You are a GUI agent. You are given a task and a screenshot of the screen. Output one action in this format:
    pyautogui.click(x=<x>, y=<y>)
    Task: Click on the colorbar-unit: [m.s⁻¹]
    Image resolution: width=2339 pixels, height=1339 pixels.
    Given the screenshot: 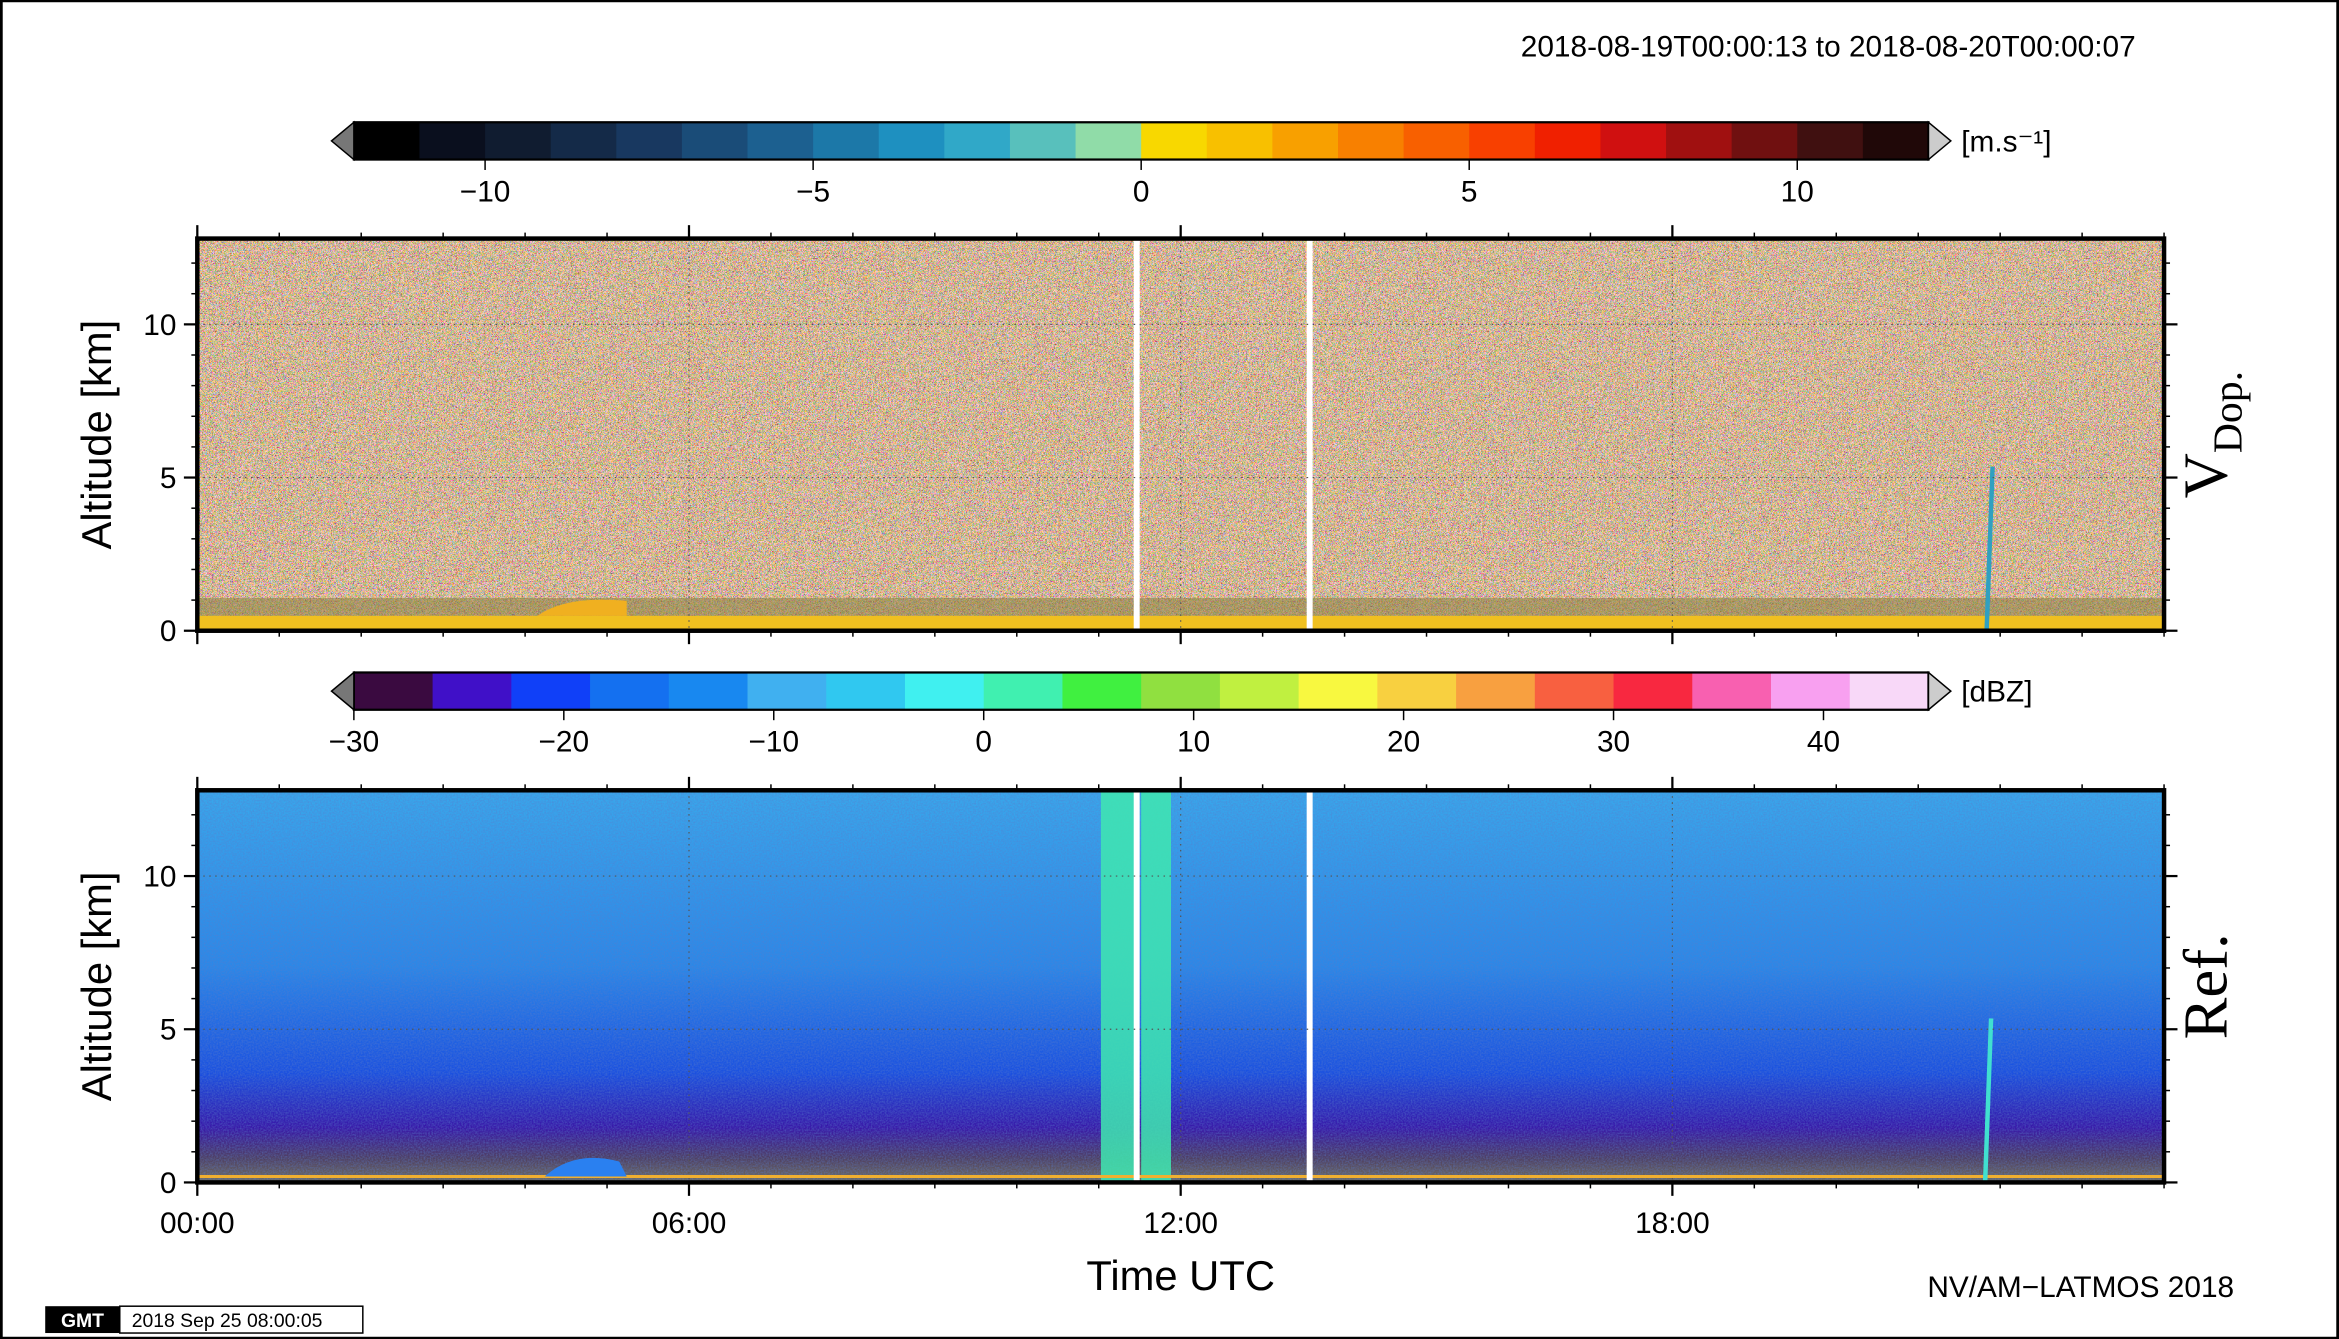 What is the action you would take?
    pyautogui.click(x=2006, y=141)
    